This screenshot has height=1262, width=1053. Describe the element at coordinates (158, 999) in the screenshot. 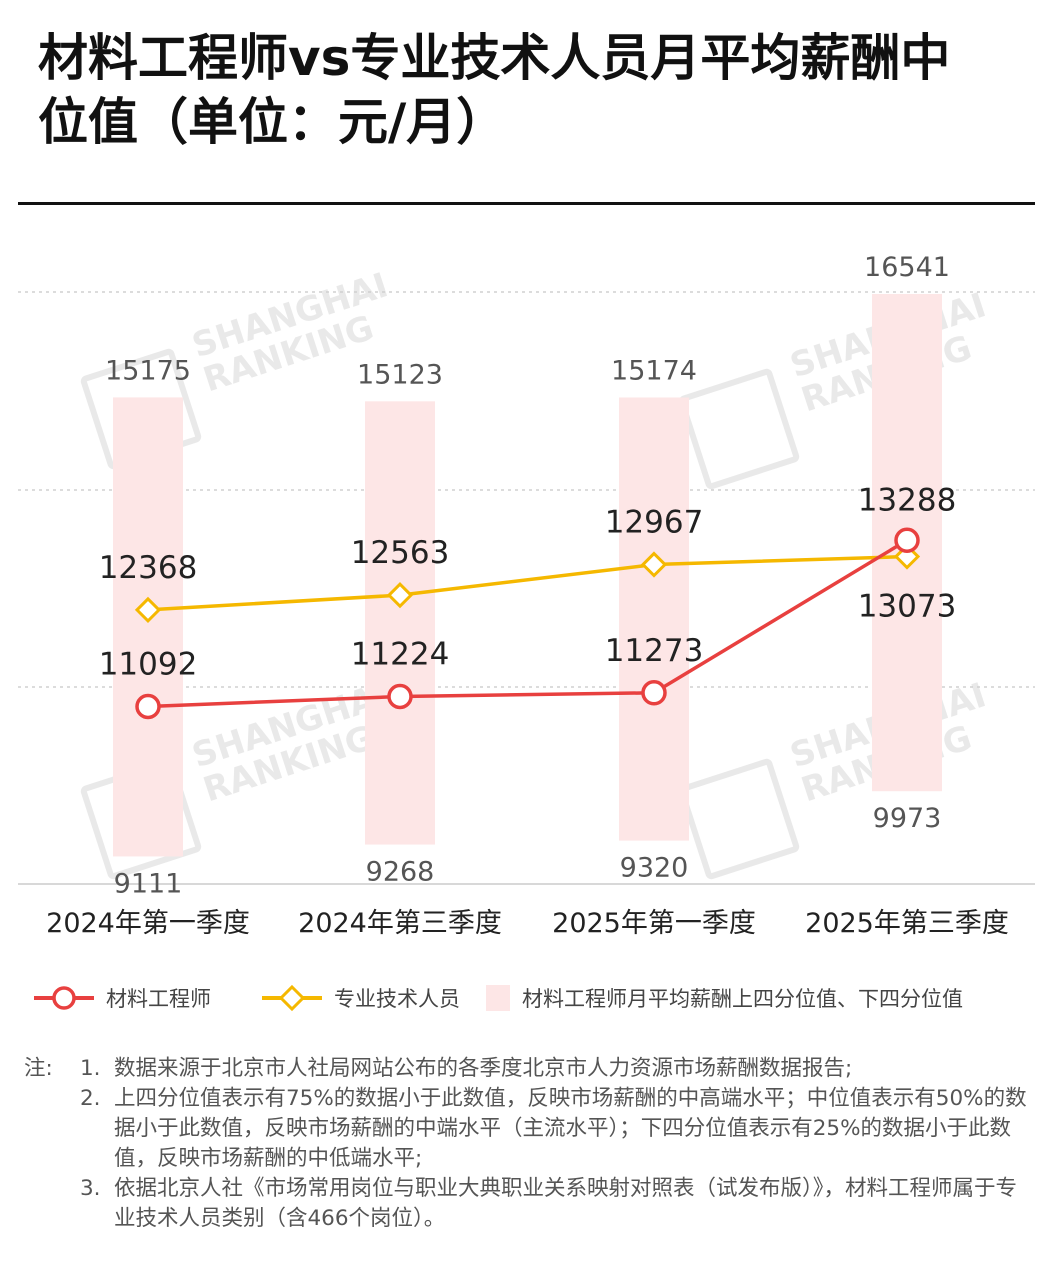

I see `legend-label-materials-engineer: 材料工程师` at that location.